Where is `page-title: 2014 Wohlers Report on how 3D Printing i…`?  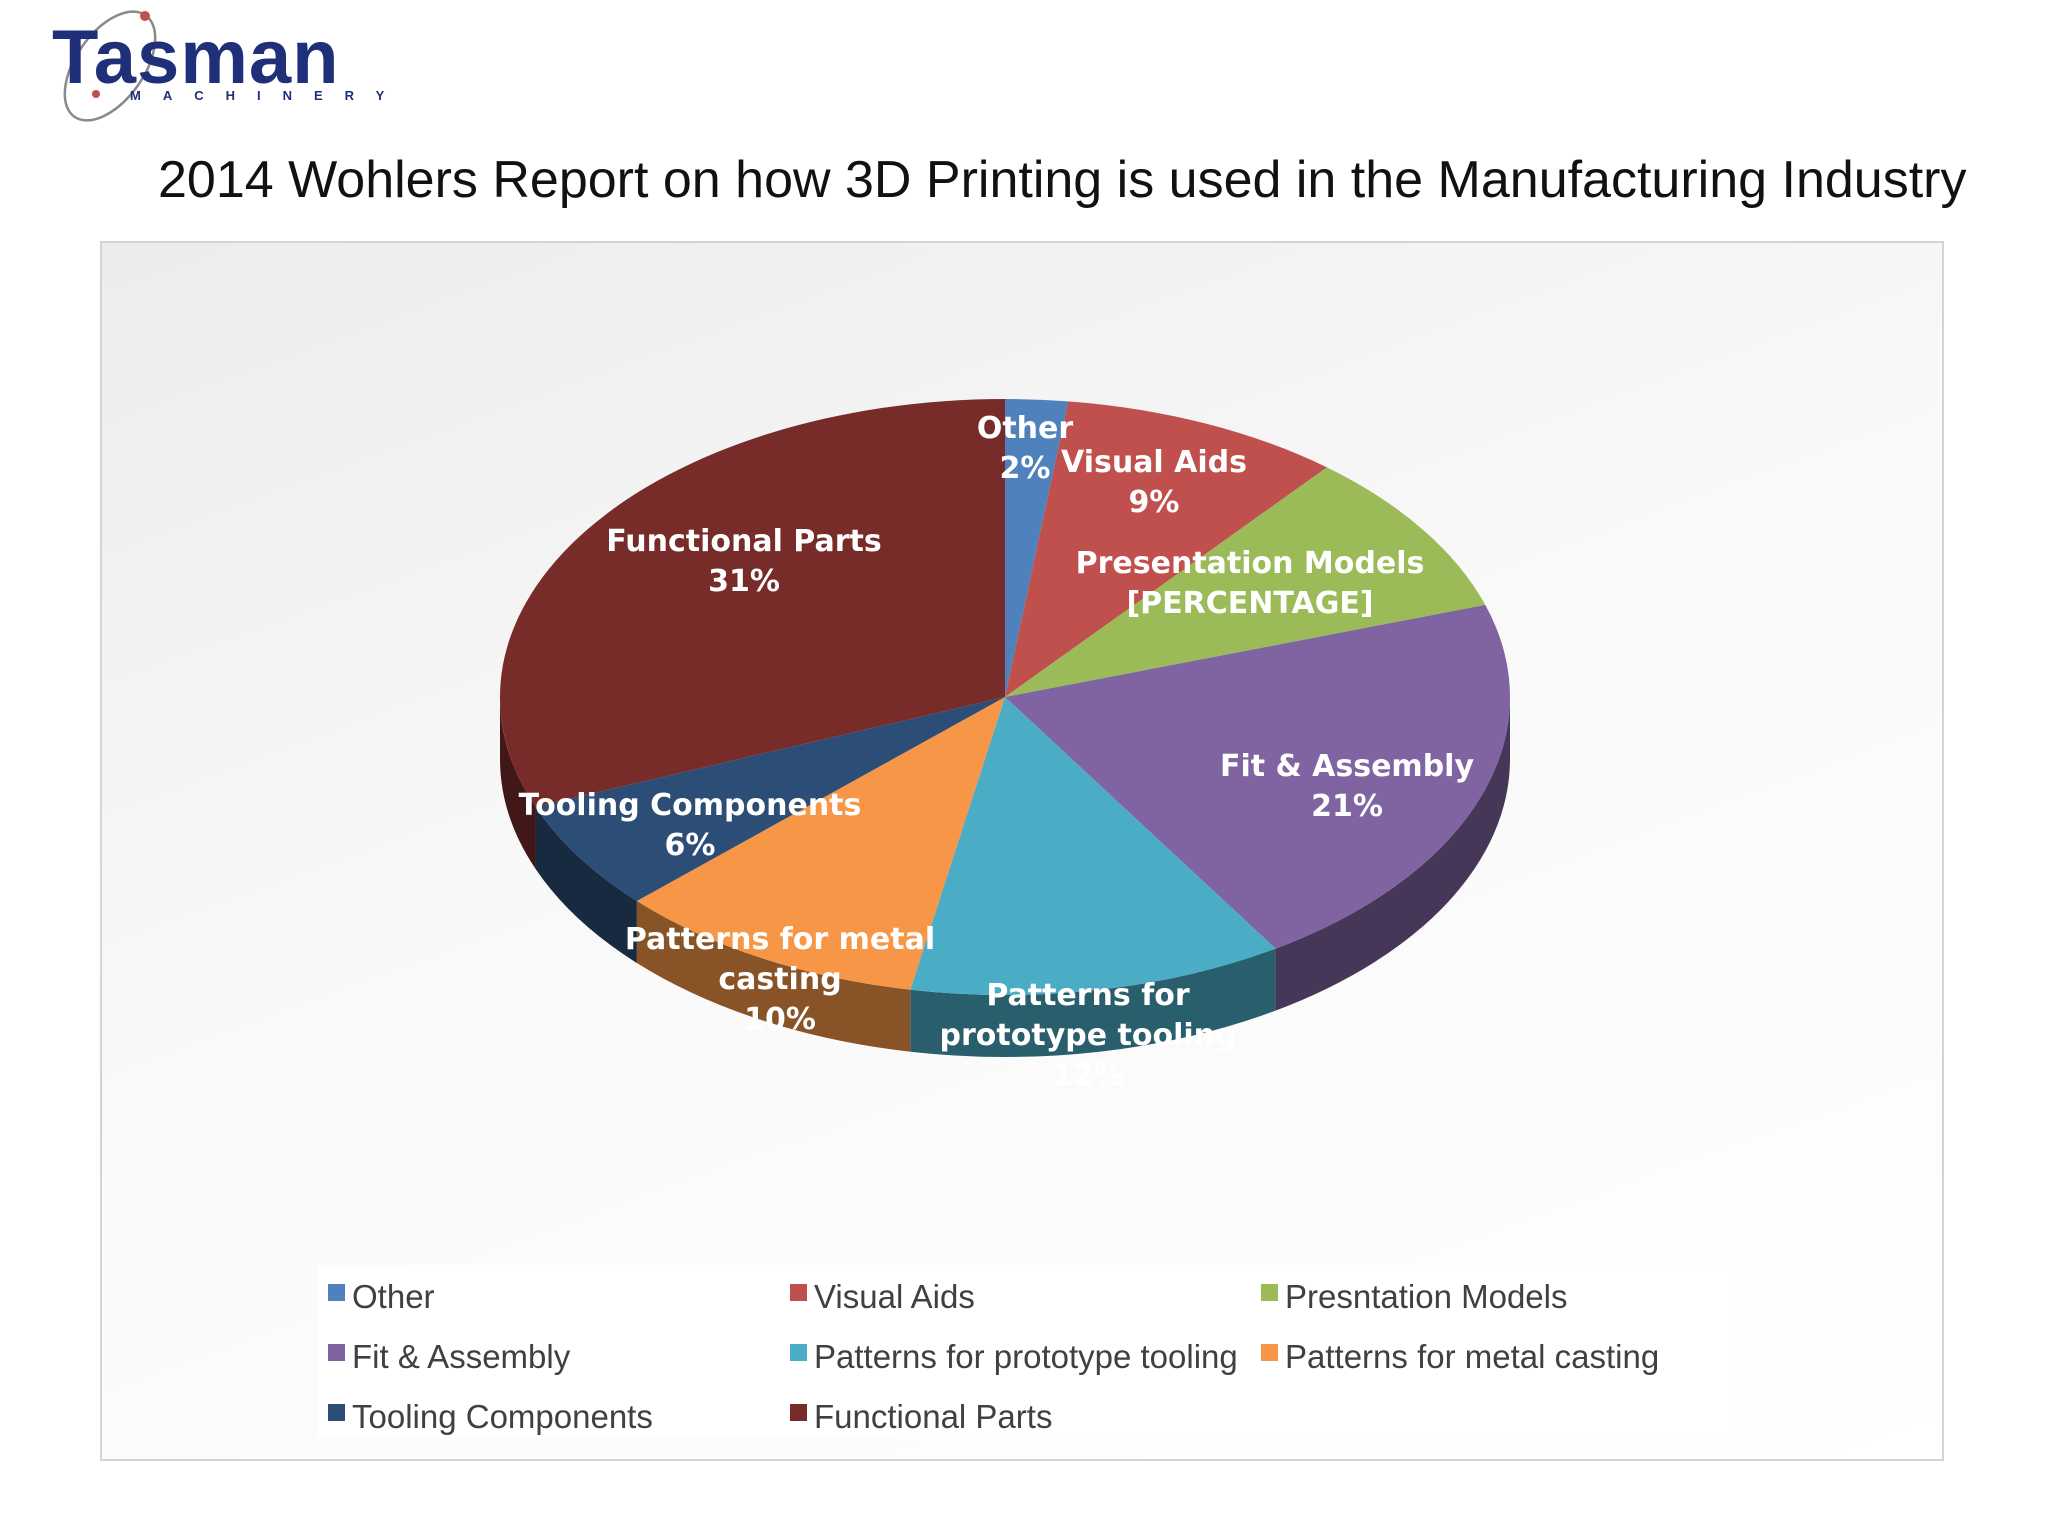 page-title: 2014 Wohlers Report on how 3D Printing i… is located at coordinates (1062, 180).